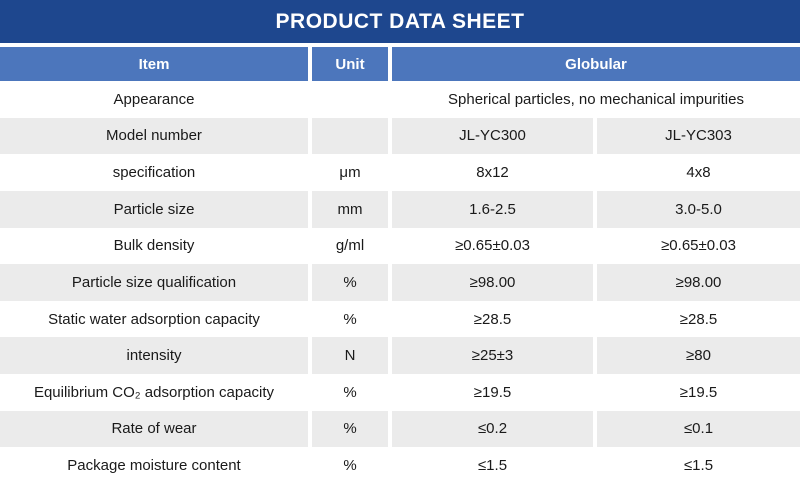 This screenshot has height=484, width=800. Describe the element at coordinates (491, 355) in the screenshot. I see `value-cell-1: ≥25±3` at that location.